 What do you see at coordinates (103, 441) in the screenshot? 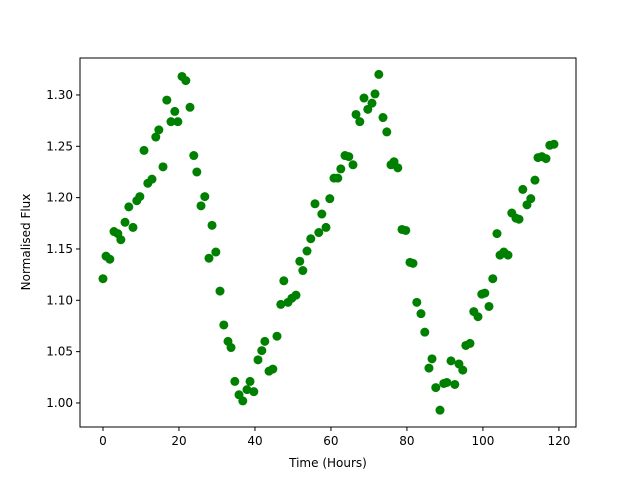
I see `x-tick-label: 0` at bounding box center [103, 441].